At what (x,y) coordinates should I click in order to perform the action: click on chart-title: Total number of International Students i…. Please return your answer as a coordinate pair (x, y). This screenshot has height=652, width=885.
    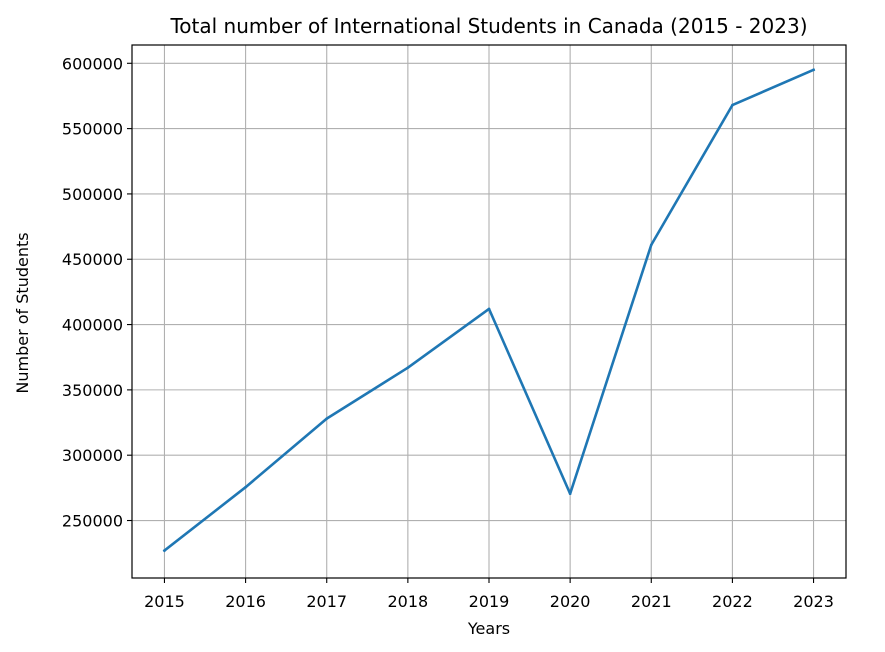
    Looking at the image, I should click on (488, 26).